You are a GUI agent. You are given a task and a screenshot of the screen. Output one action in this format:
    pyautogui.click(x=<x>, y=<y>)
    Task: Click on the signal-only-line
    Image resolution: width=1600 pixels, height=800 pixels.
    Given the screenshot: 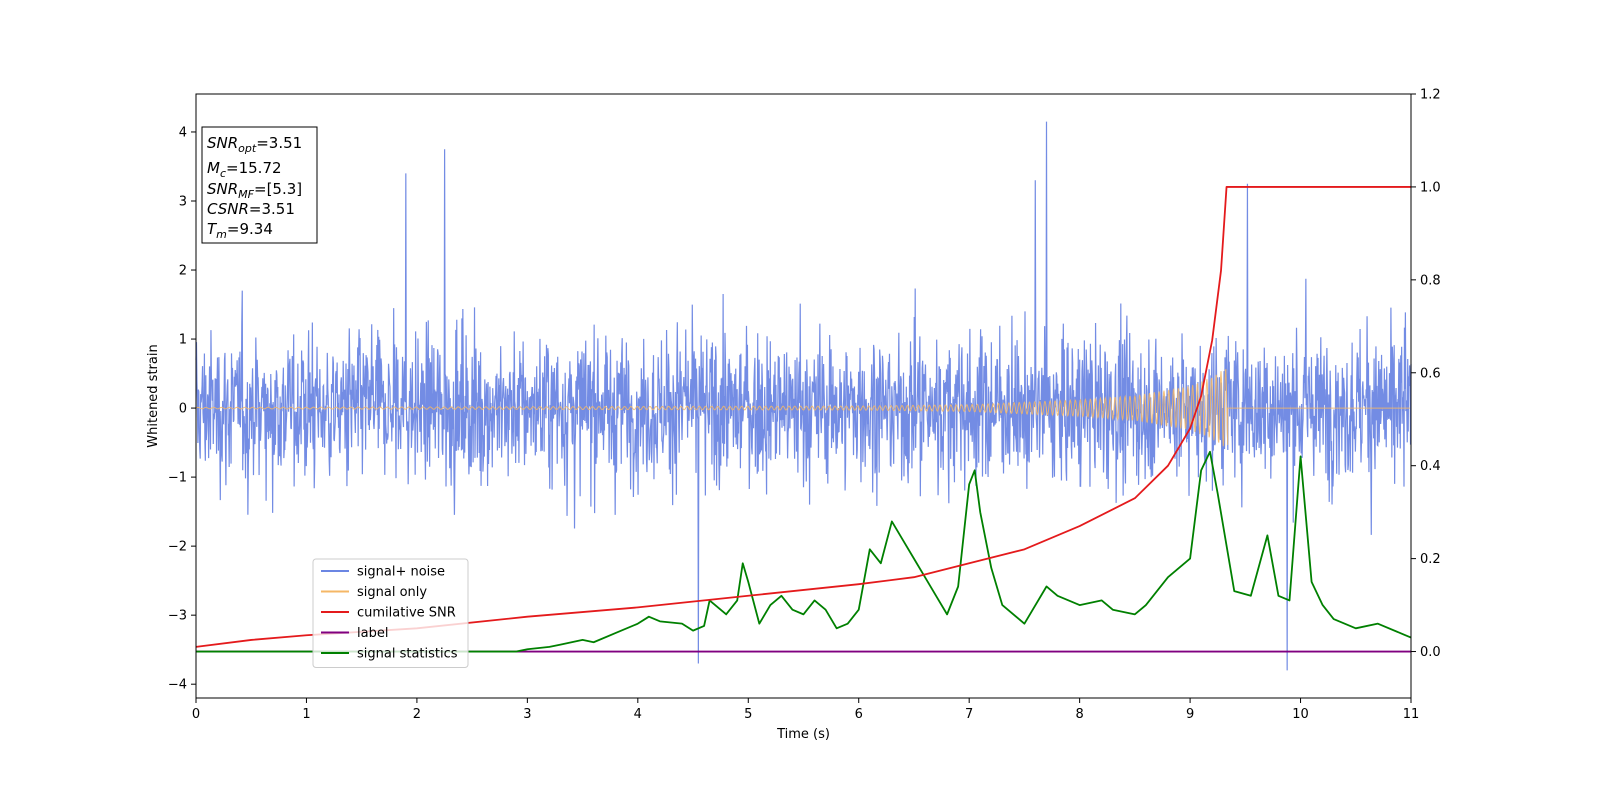 What is the action you would take?
    pyautogui.click(x=802, y=407)
    